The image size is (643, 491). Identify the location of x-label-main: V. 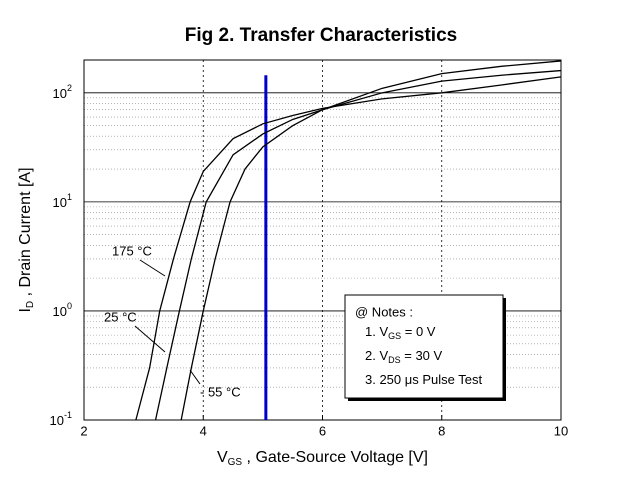
(222, 457).